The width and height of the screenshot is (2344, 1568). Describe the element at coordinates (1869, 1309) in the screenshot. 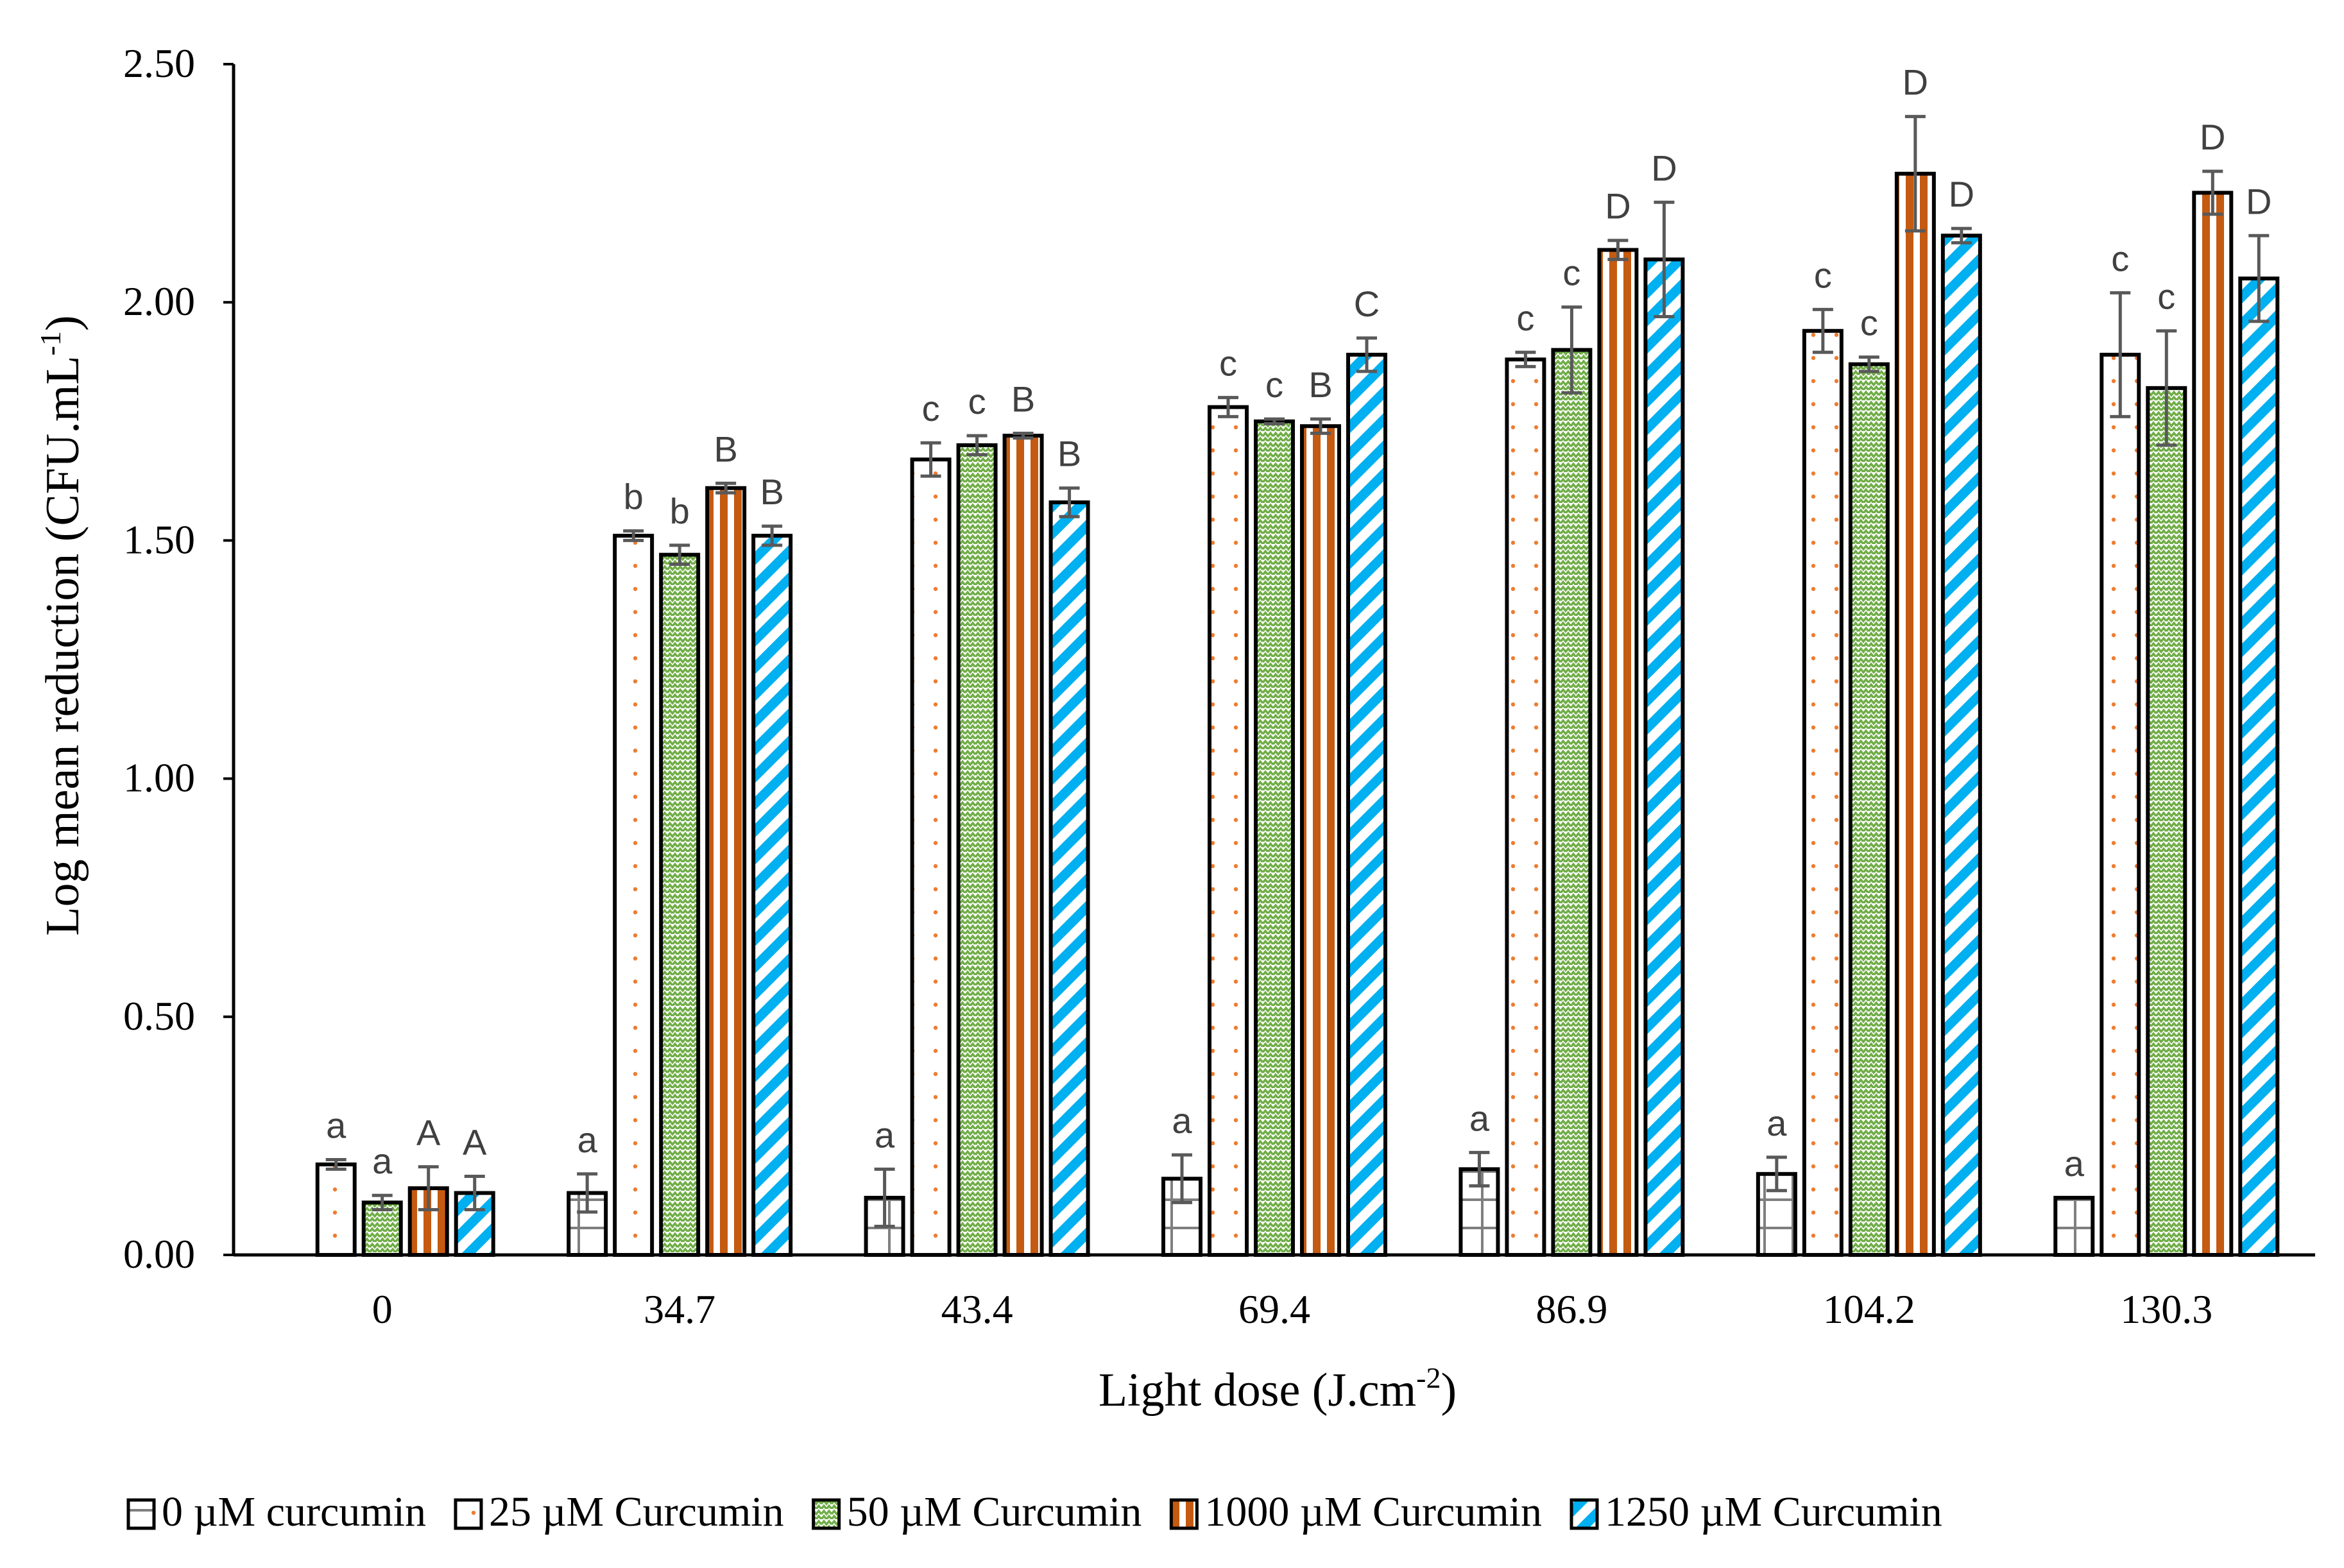

I see `x-tick-label: 104.2` at that location.